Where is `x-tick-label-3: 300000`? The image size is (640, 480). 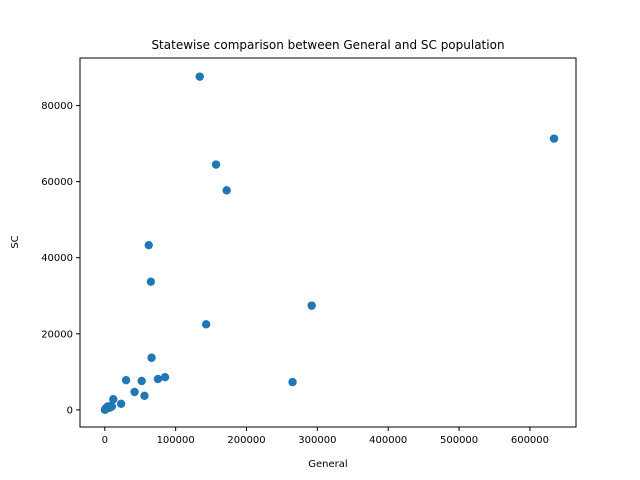 x-tick-label-3: 300000 is located at coordinates (317, 440).